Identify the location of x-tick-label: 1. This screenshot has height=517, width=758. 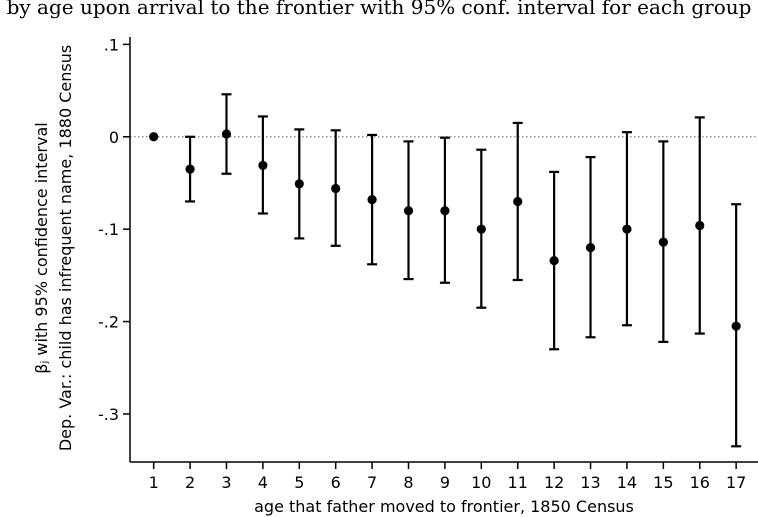
(154, 482).